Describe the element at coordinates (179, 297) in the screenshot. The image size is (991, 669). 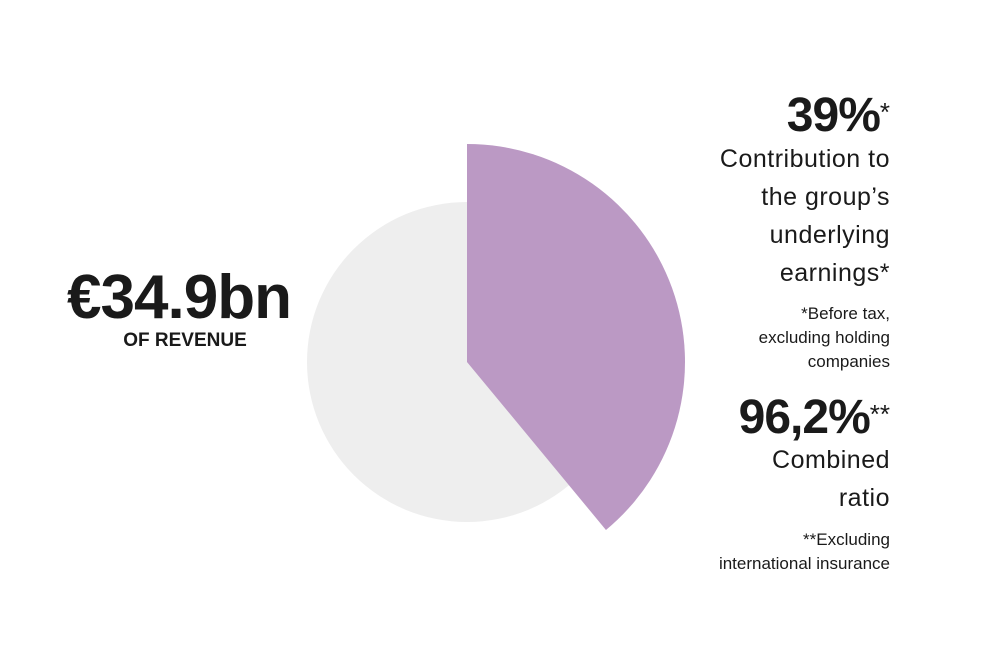
I see `revenue-amount: €34.9bn` at that location.